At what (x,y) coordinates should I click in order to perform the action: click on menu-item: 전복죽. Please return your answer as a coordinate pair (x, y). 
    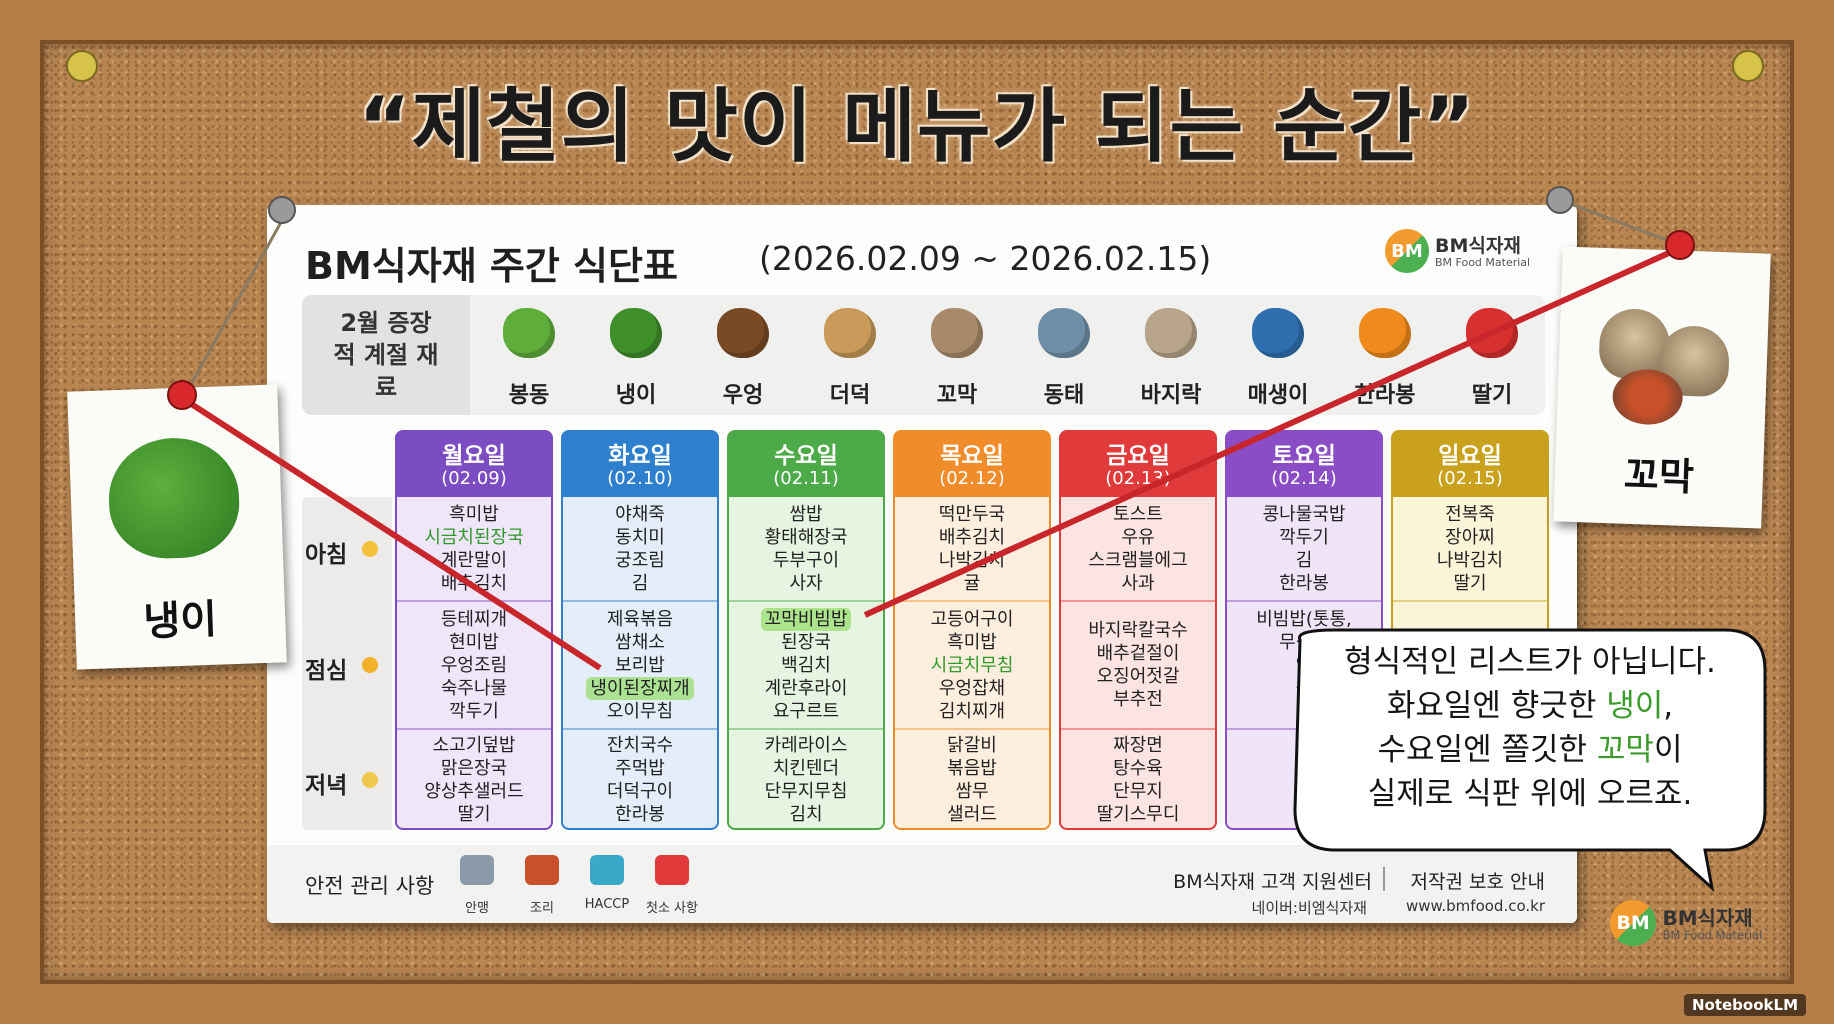
    Looking at the image, I should click on (1470, 514).